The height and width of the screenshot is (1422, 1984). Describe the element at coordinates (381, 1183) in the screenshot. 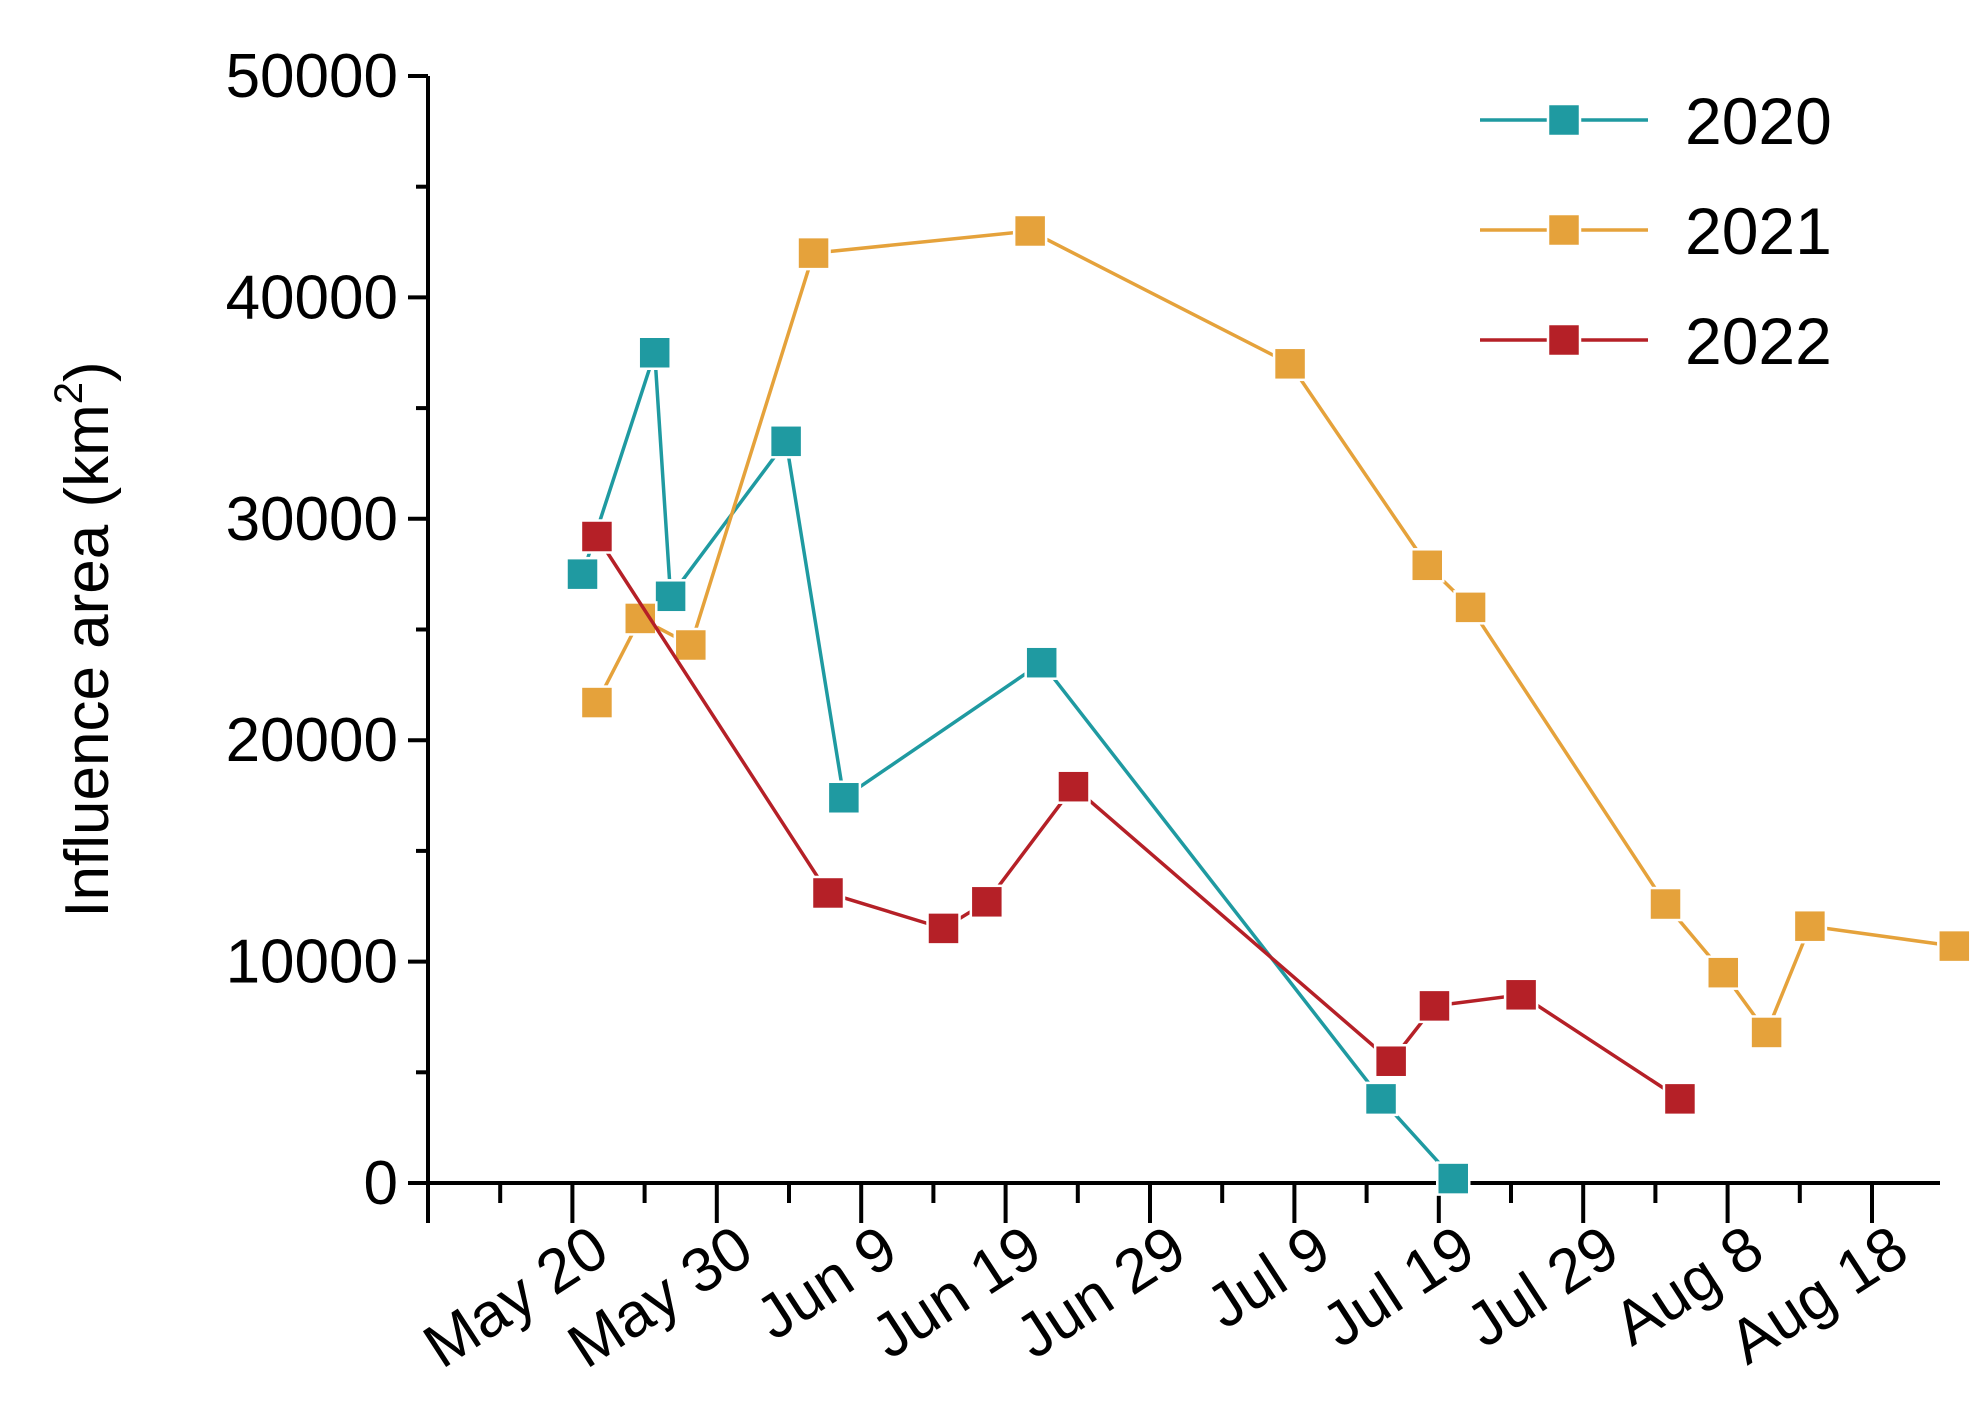

I see `y-tick-label: 0` at that location.